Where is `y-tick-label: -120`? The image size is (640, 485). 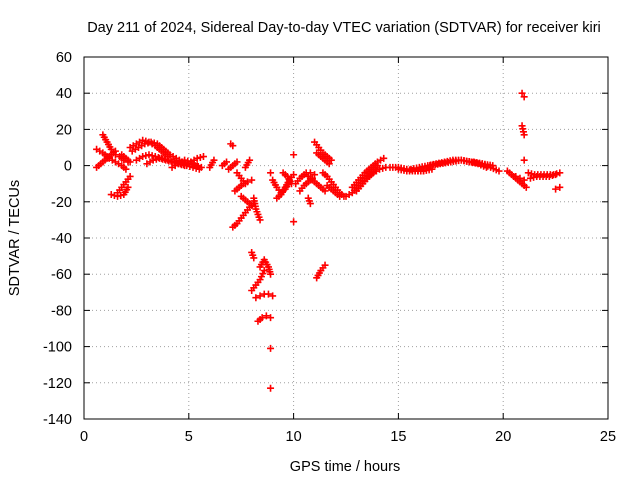 y-tick-label: -120 is located at coordinates (57, 384).